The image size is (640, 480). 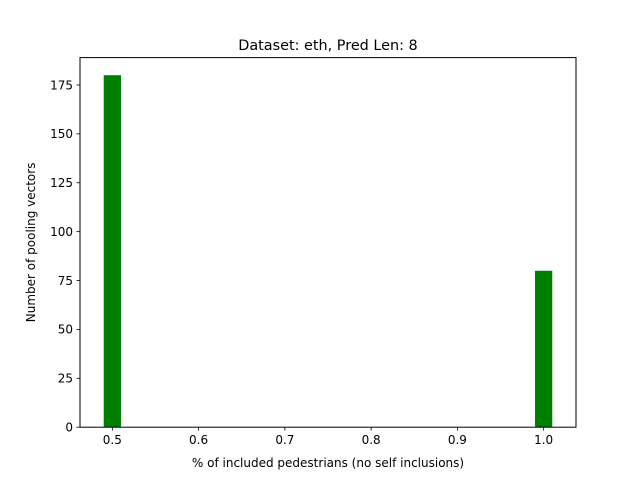 I want to click on chart-title: Dataset: eth, Pred Len: 8, so click(x=327, y=46).